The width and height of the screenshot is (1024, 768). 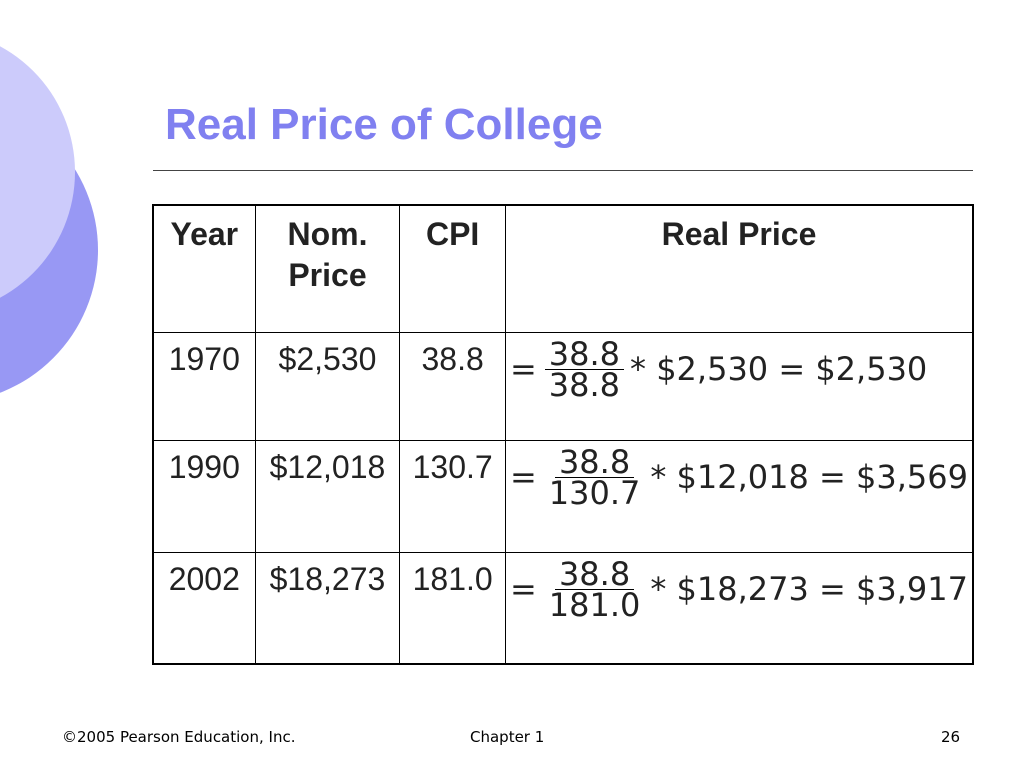 I want to click on cell-nominal-price: $18,273, so click(x=327, y=608).